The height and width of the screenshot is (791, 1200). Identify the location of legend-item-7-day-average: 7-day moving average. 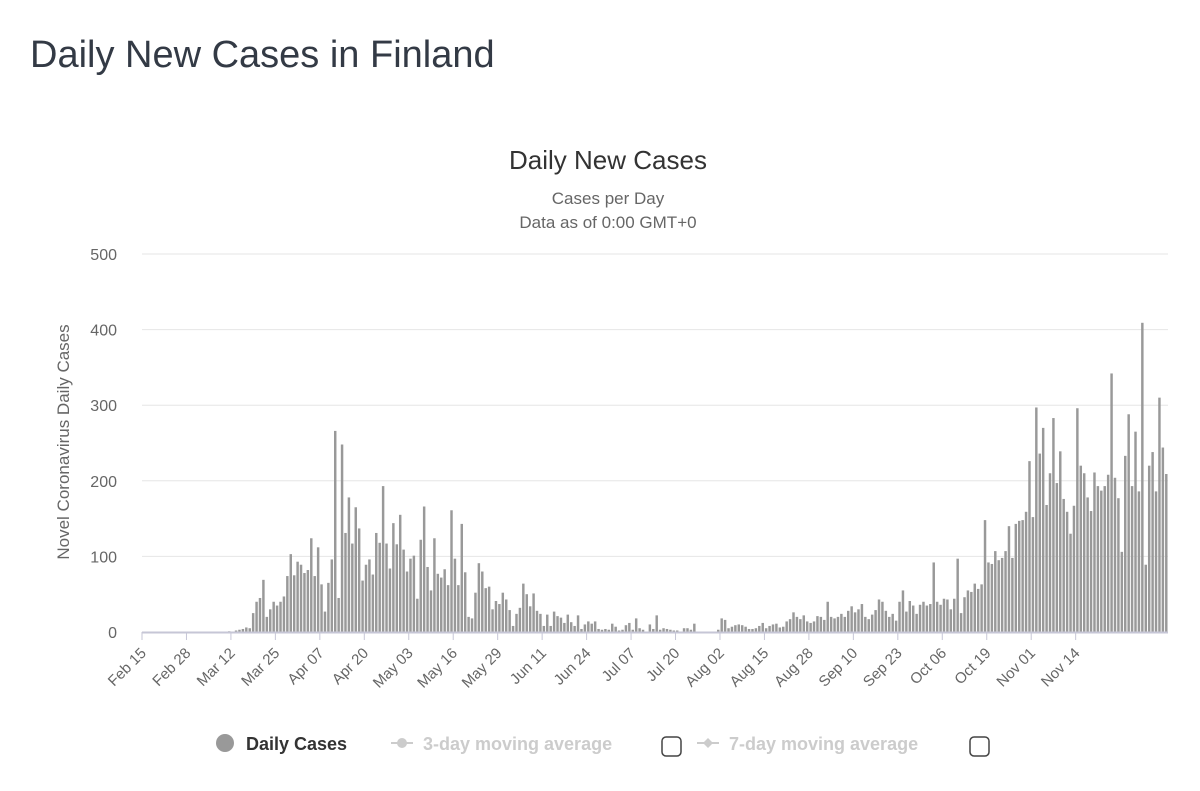
(807, 744).